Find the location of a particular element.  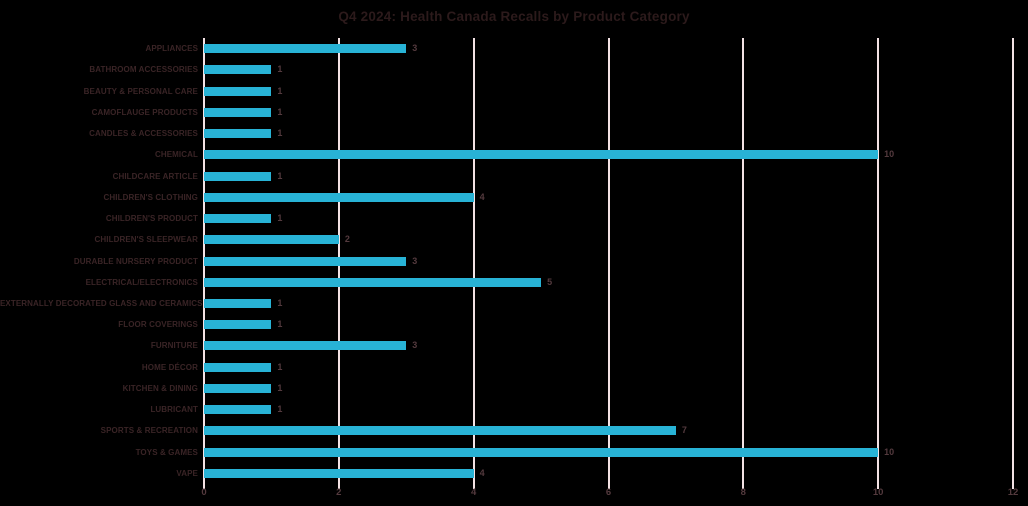

category-label: FLOOR COVERINGS is located at coordinates (158, 325).